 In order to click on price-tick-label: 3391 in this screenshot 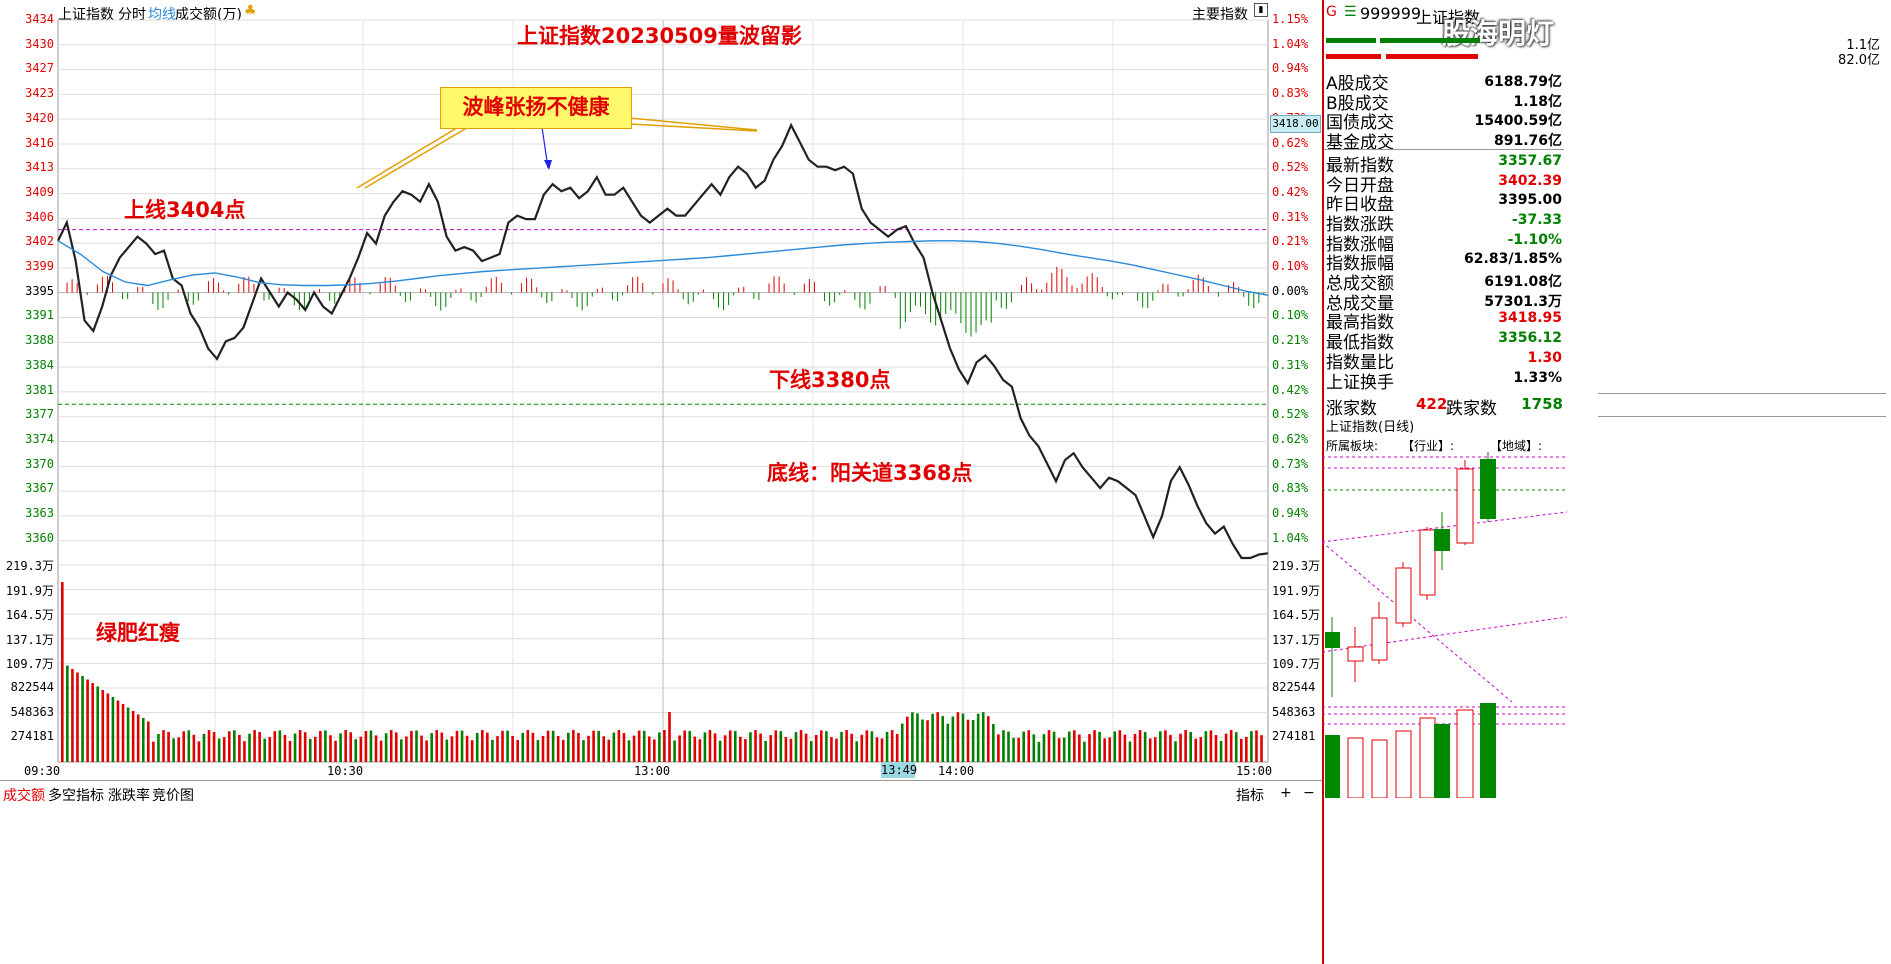, I will do `click(39, 315)`.